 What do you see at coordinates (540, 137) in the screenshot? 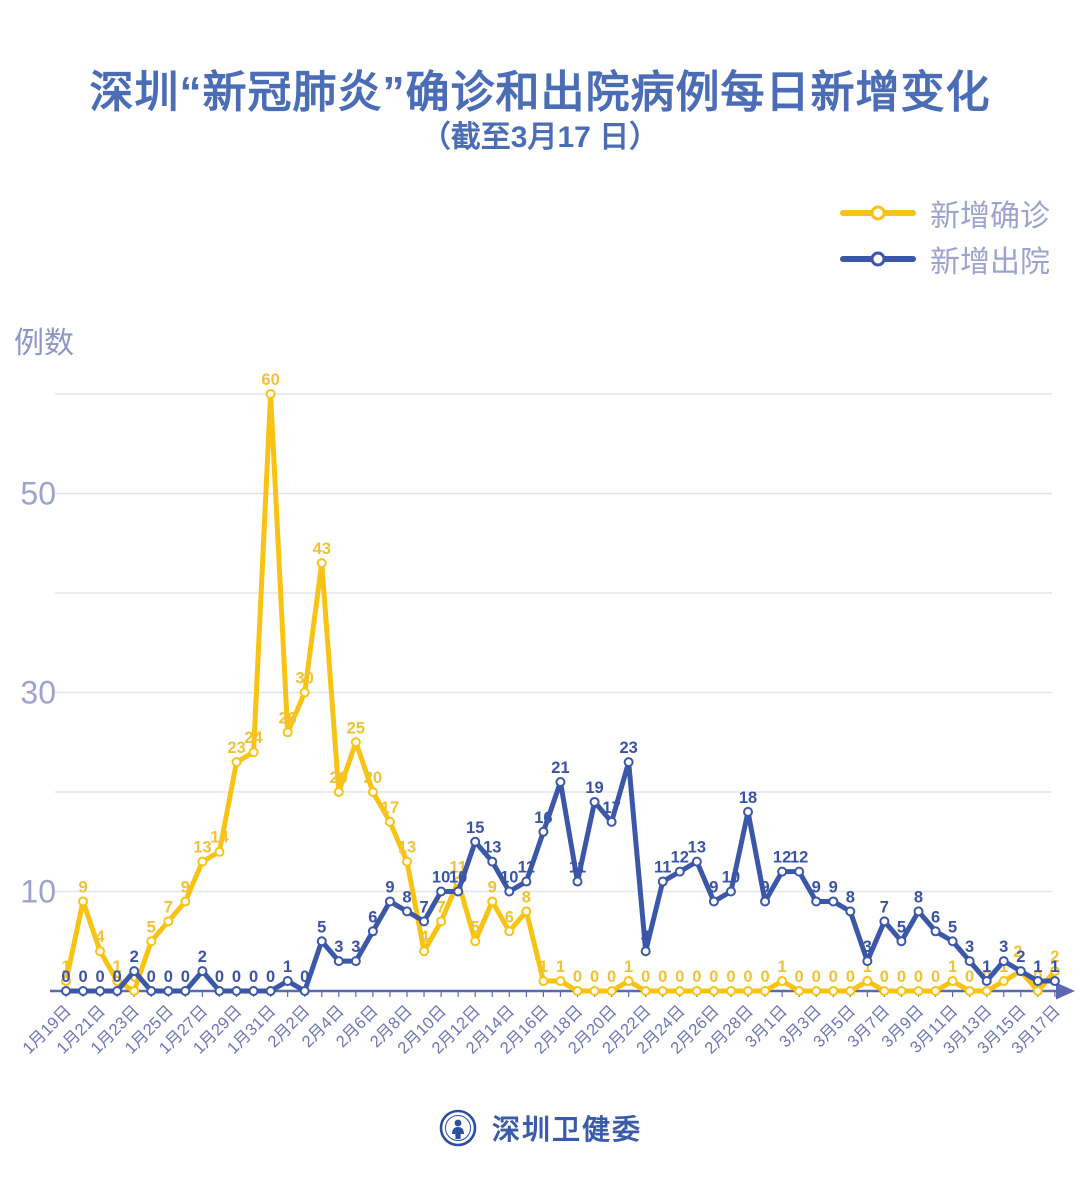
I see `chart-subtitle: （截至3月17 日）` at bounding box center [540, 137].